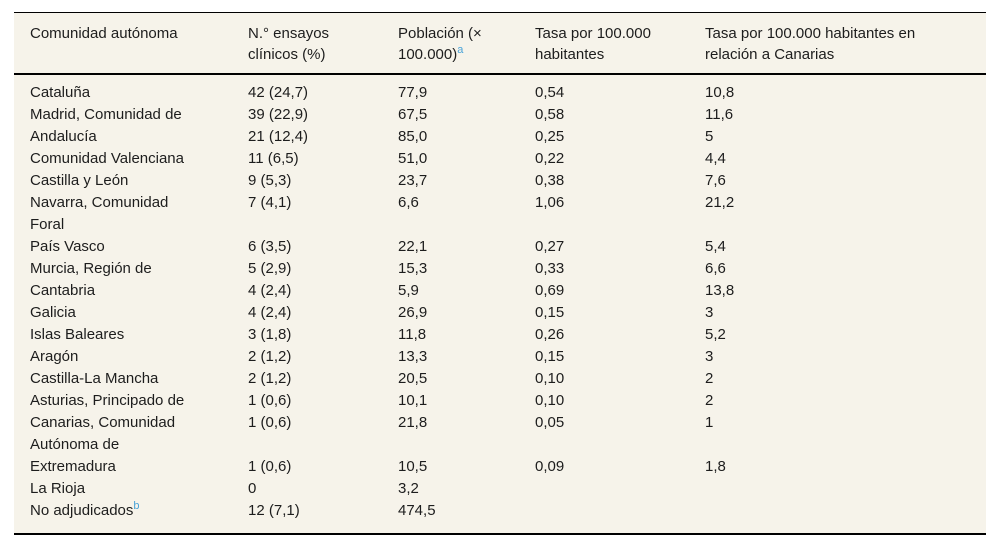 The width and height of the screenshot is (1000, 547). Describe the element at coordinates (270, 290) in the screenshot. I see `cell-ensayos: 4 (2,4)` at that location.